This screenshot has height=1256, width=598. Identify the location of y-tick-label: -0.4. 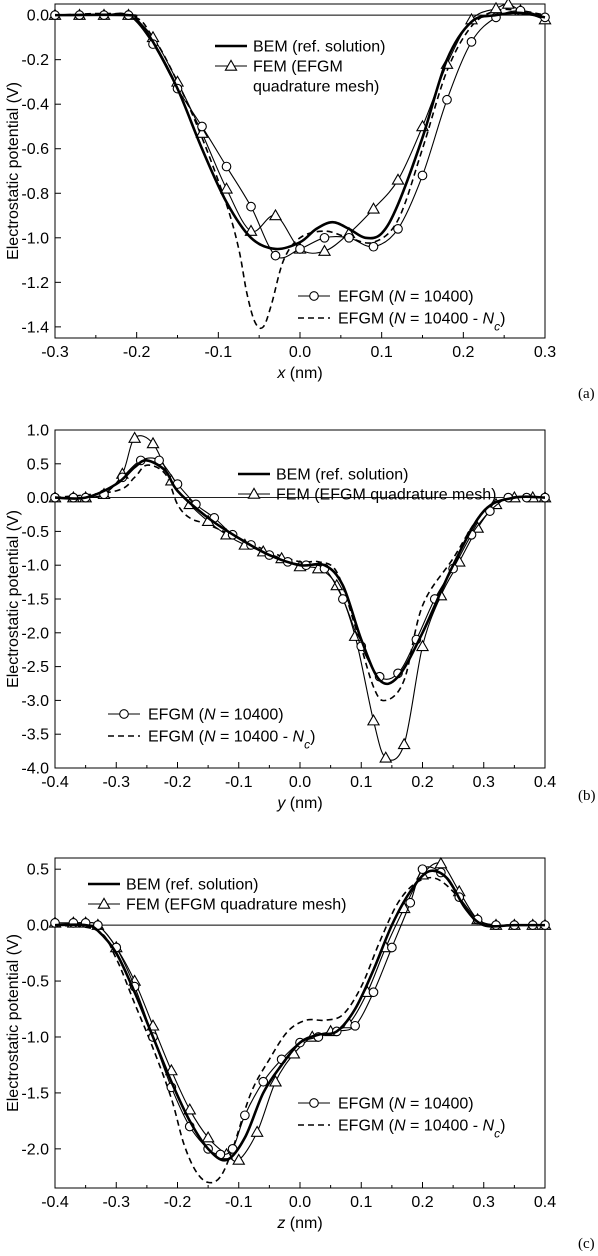
(35, 105).